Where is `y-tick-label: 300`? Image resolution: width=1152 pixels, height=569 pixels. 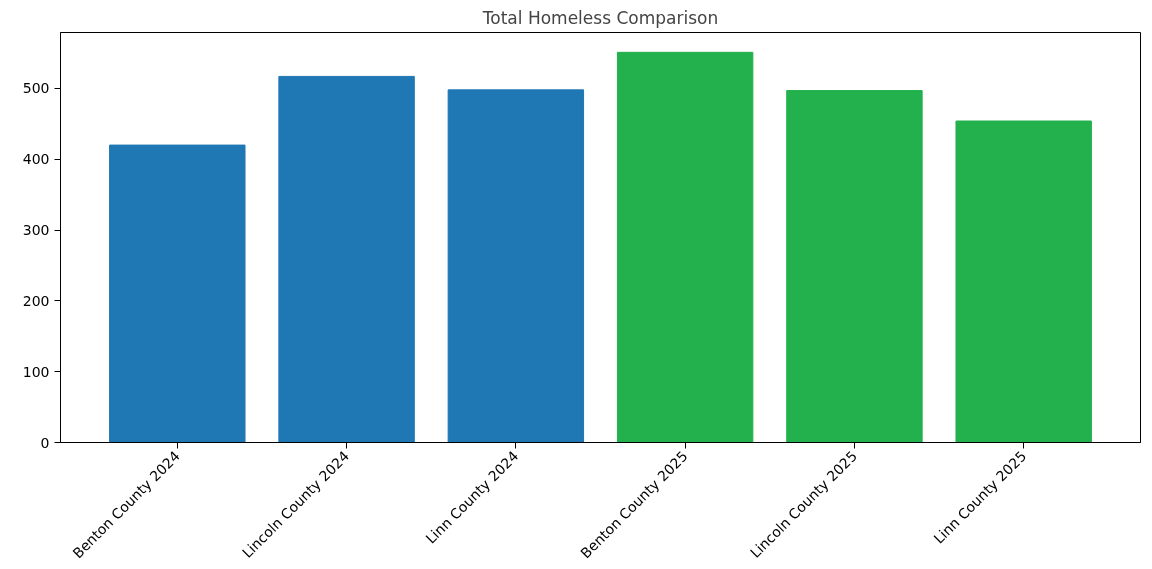
y-tick-label: 300 is located at coordinates (36, 230).